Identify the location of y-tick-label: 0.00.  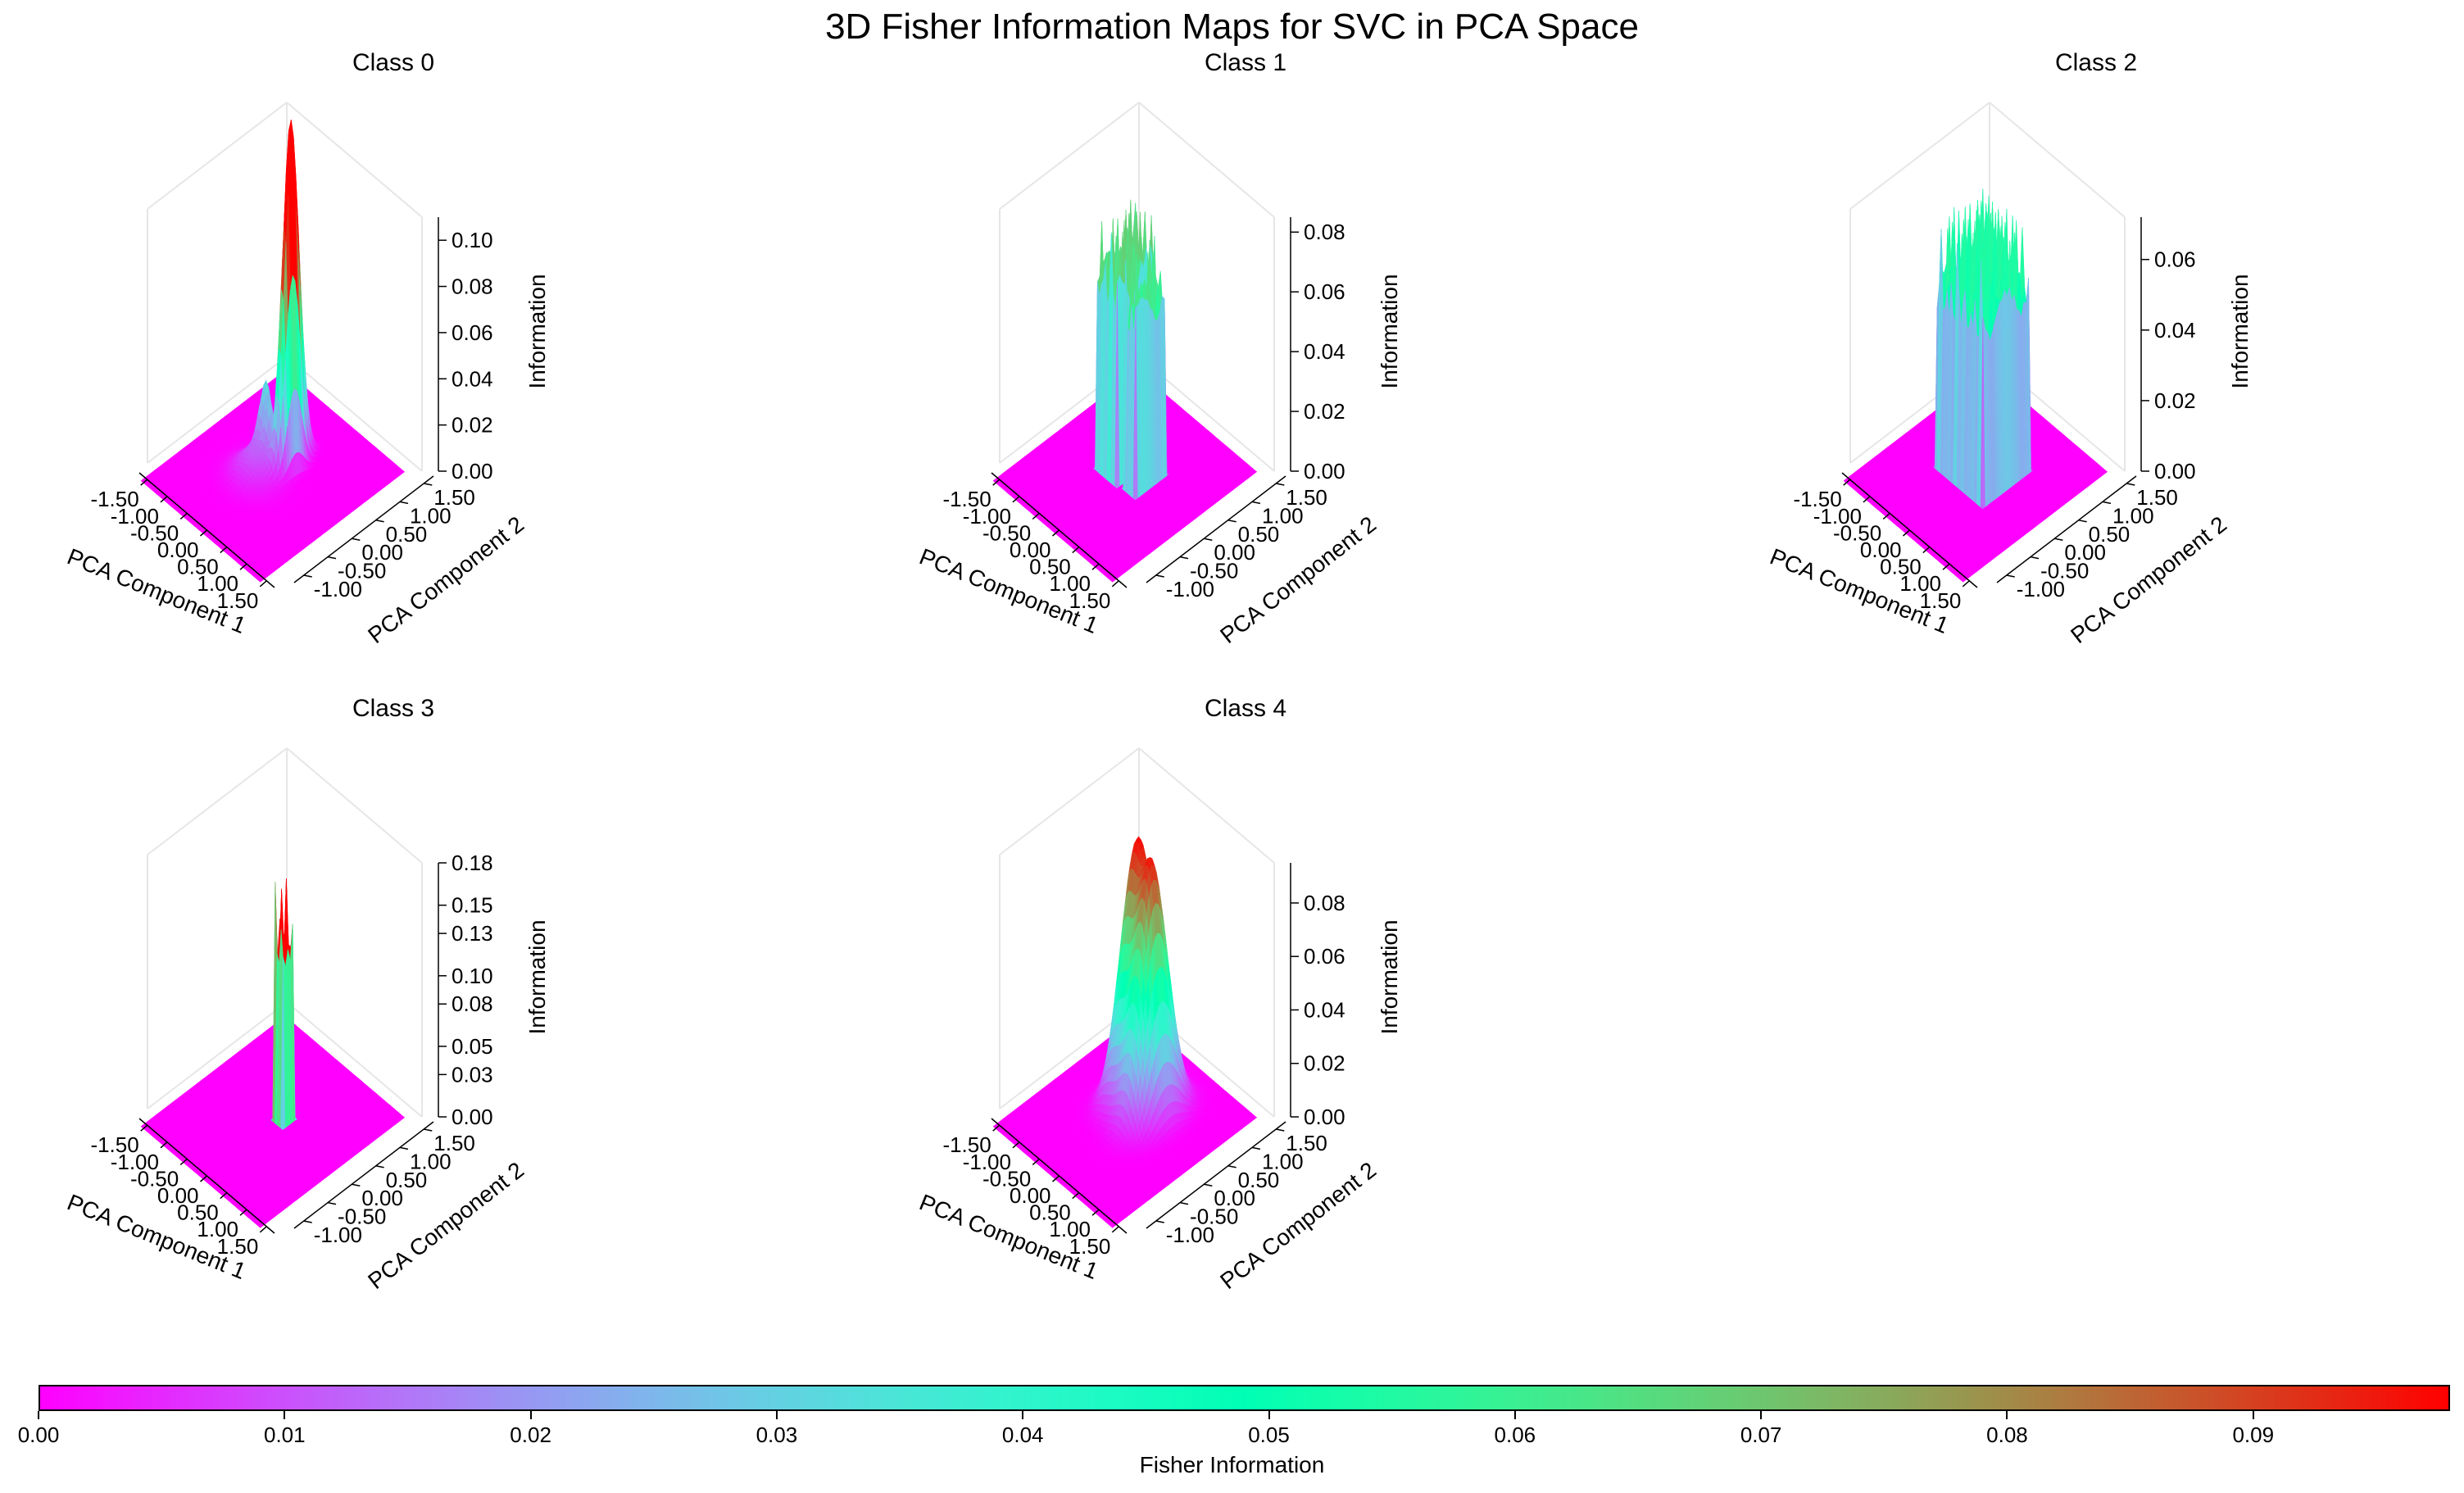
(382, 553).